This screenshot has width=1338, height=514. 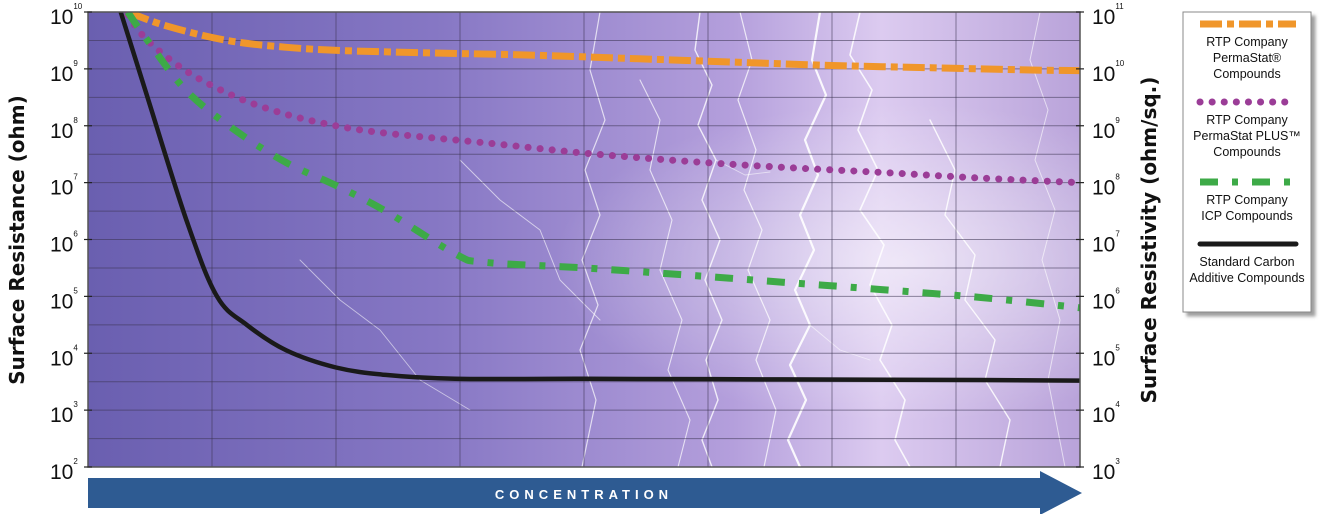 I want to click on legend-label: PermaStat PLUS™, so click(x=1247, y=136).